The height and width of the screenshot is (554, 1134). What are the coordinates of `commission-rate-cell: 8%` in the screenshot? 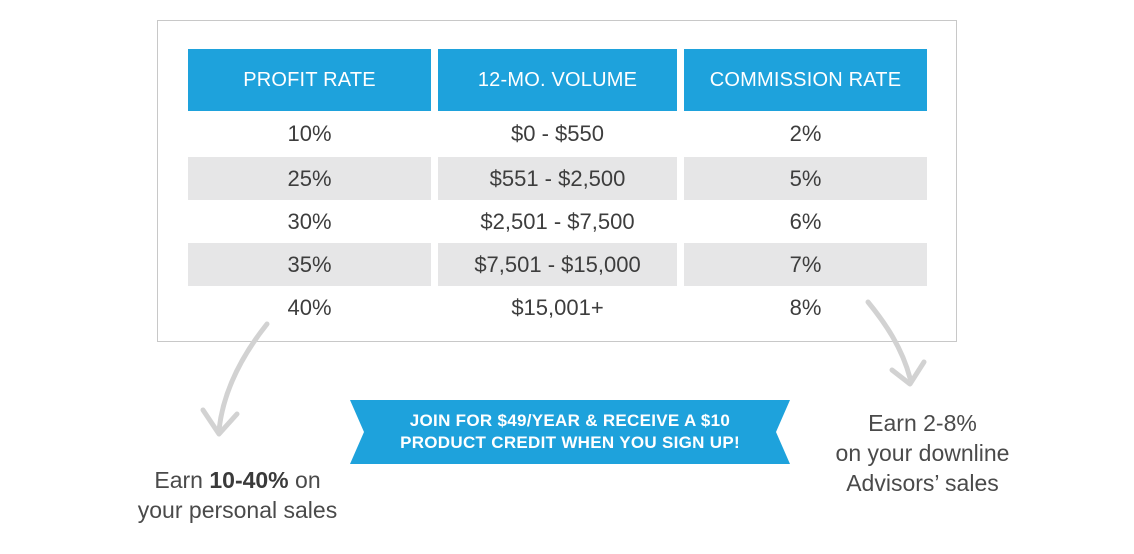 It's located at (805, 307).